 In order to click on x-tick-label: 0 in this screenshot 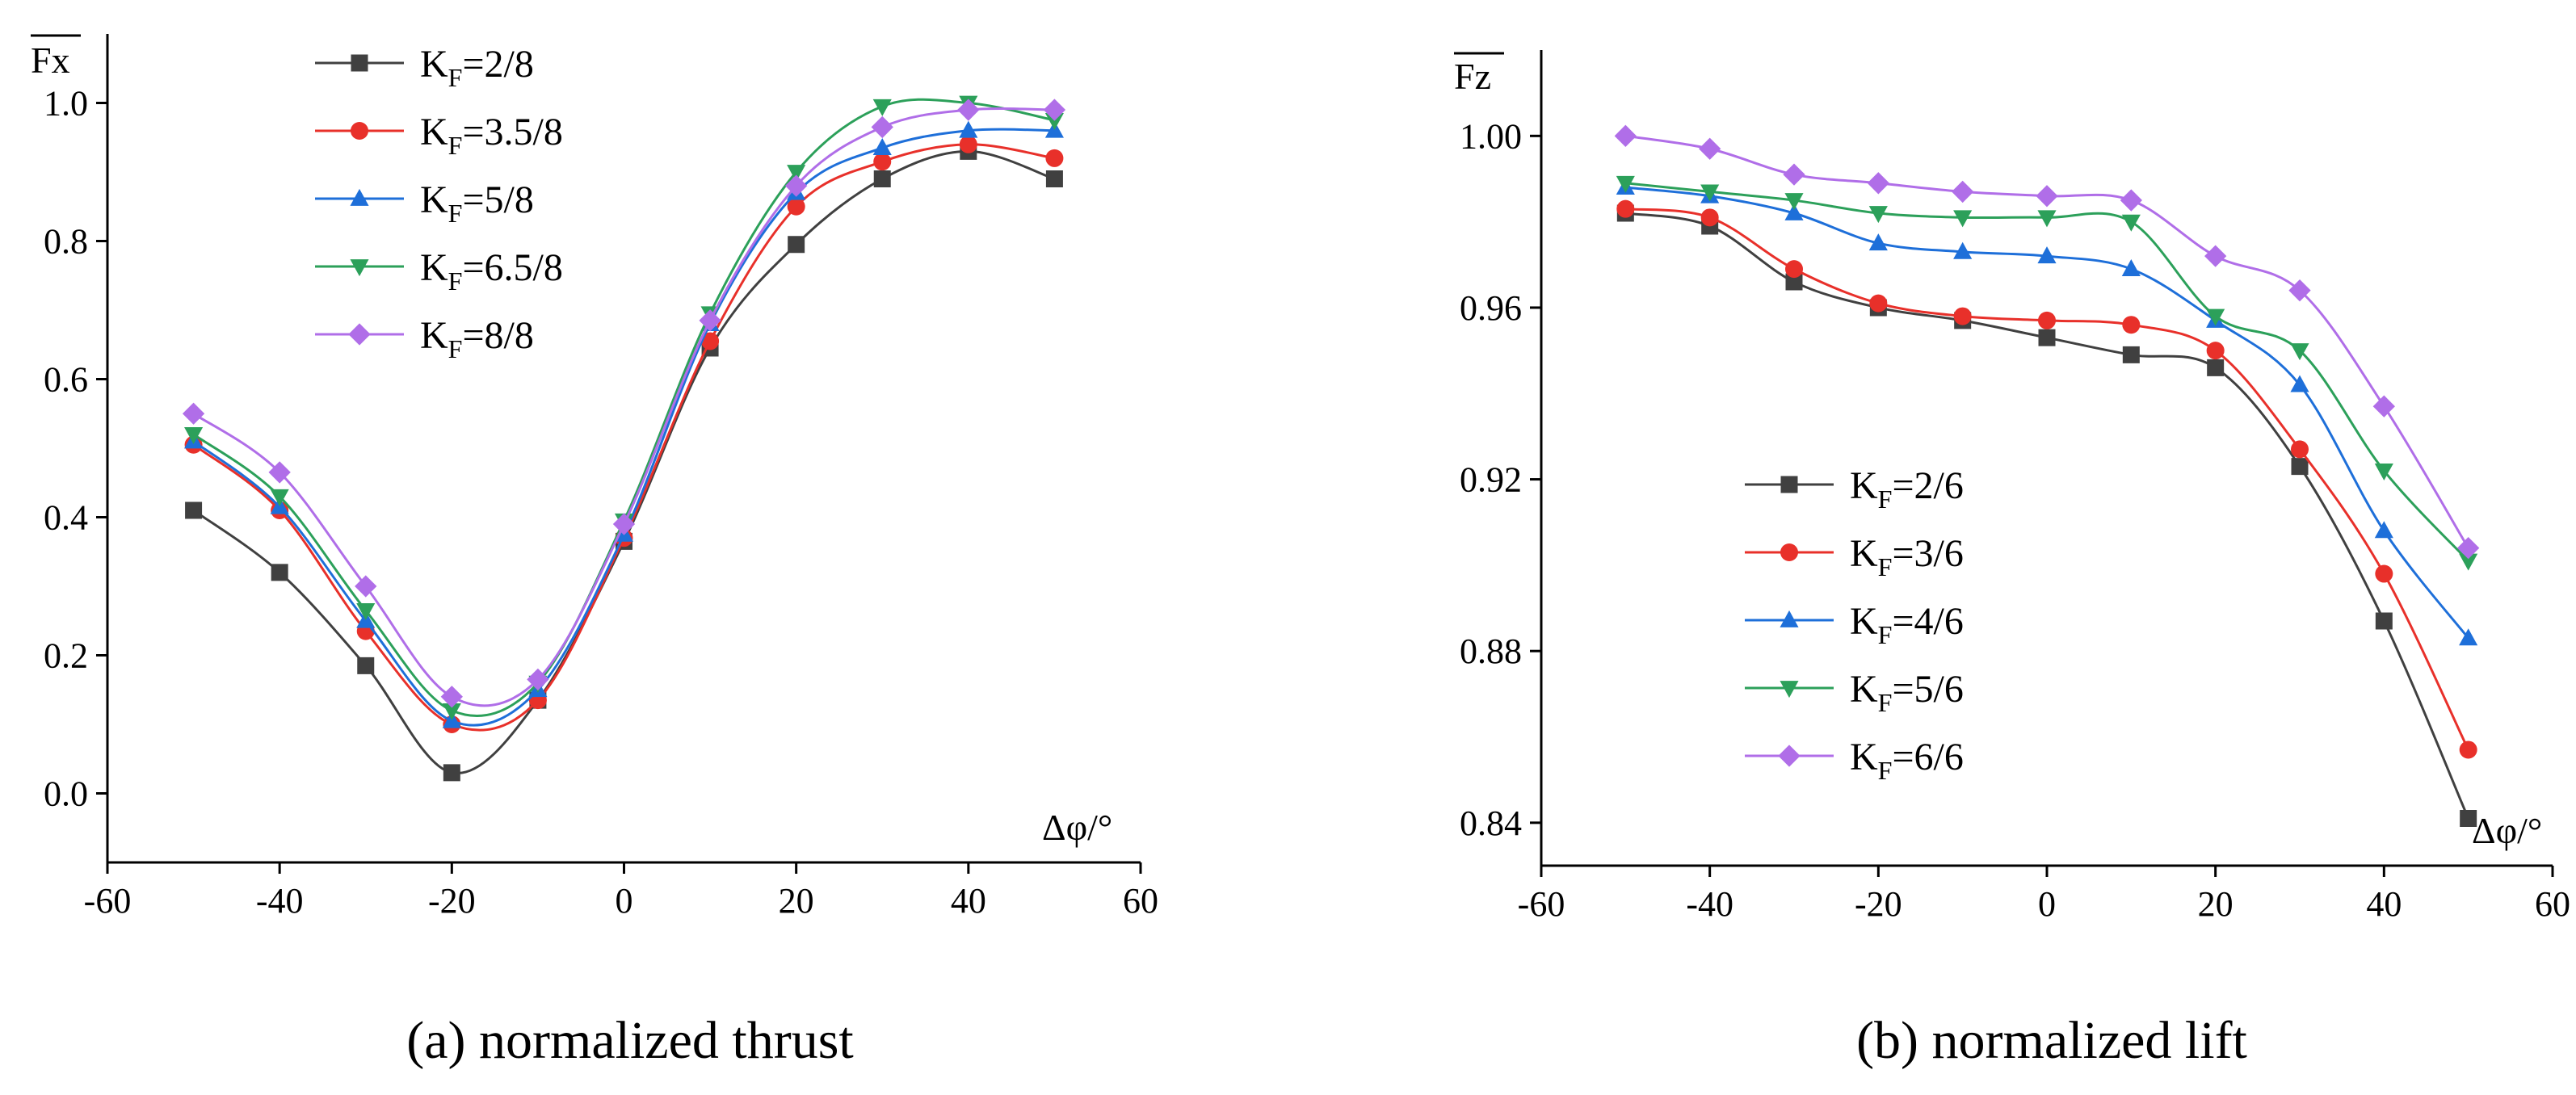, I will do `click(2047, 904)`.